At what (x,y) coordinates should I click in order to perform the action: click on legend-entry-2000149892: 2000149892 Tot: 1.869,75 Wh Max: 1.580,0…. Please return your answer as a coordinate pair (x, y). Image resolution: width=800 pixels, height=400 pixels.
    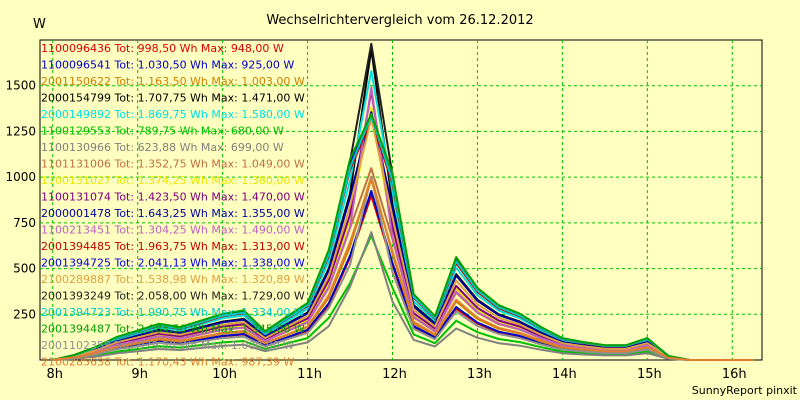
    Looking at the image, I should click on (173, 114).